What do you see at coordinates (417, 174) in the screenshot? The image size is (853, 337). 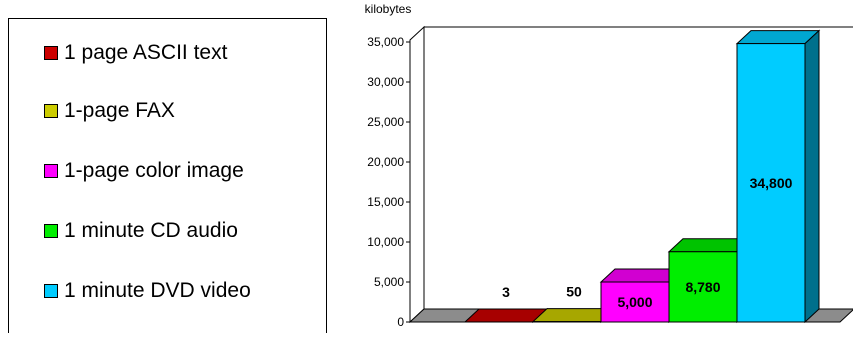 I see `left-wall` at bounding box center [417, 174].